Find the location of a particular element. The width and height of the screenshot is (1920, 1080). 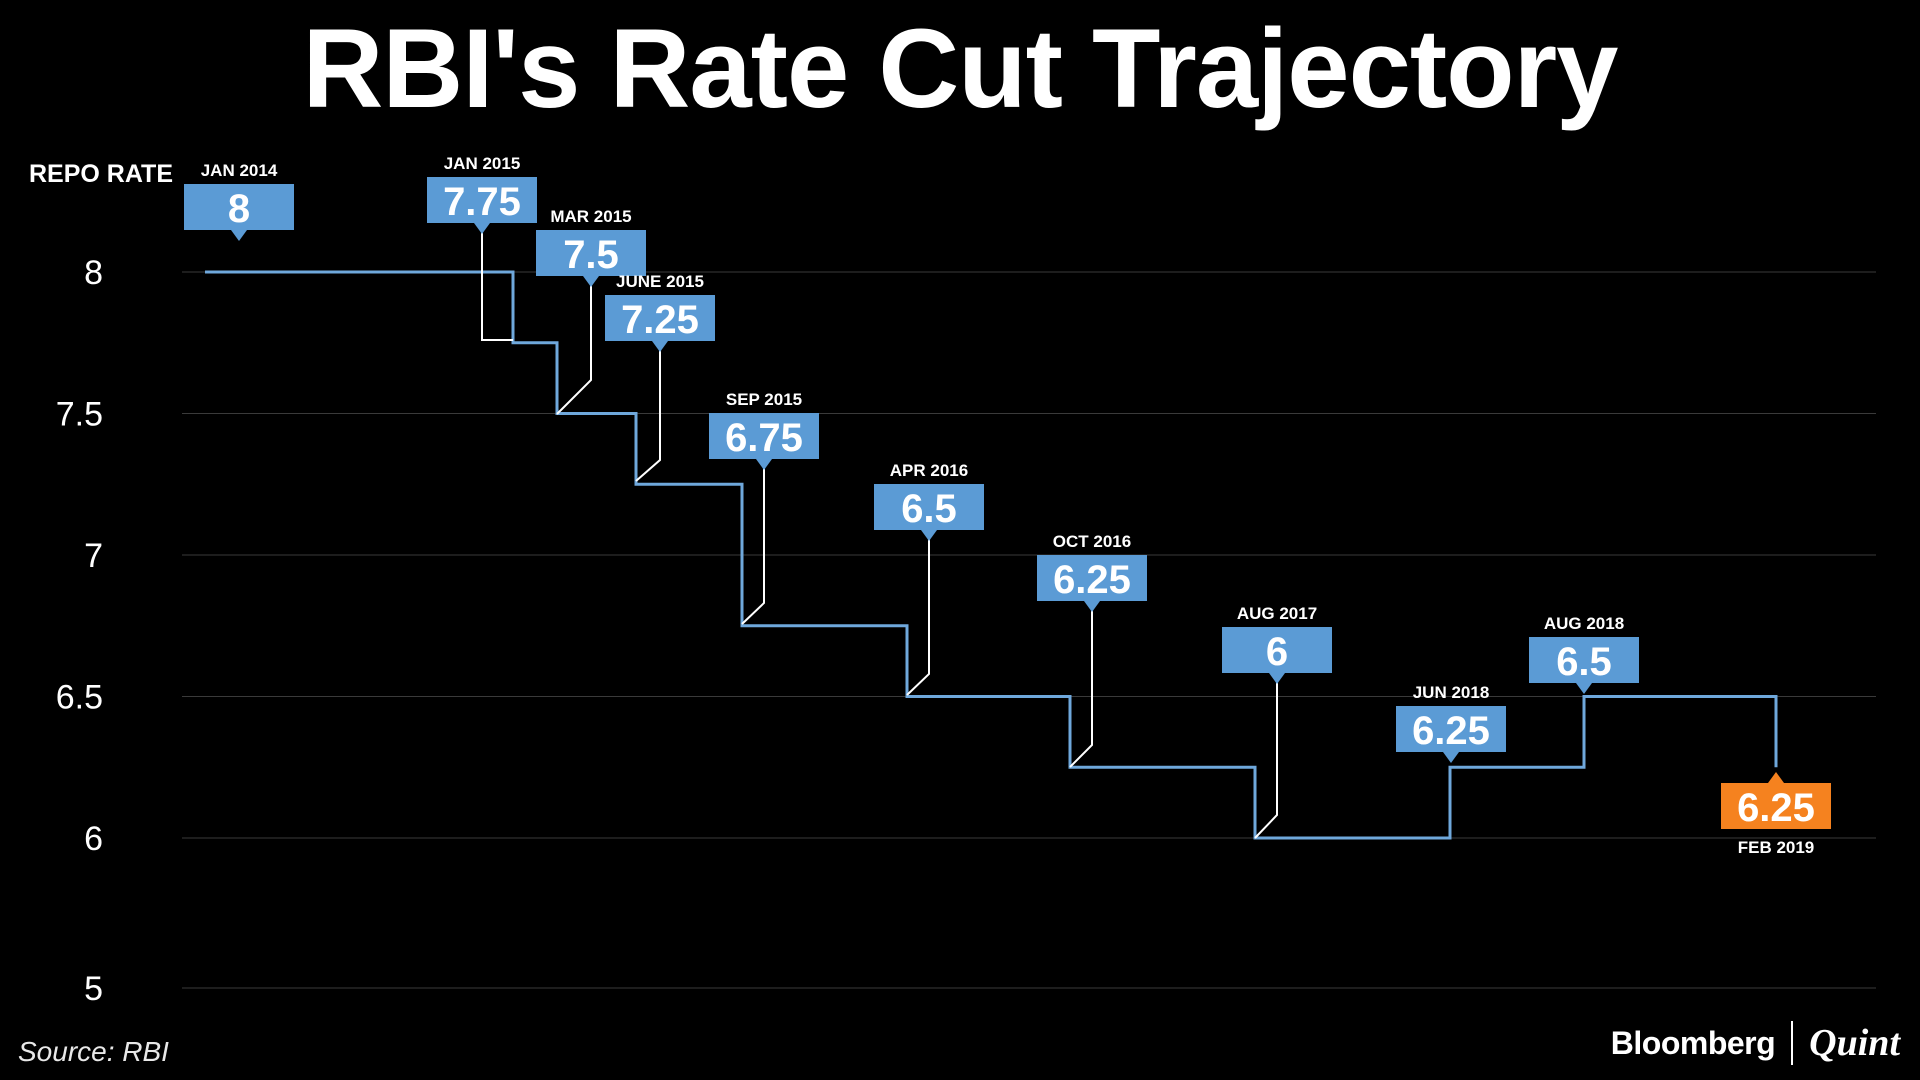

rate-date-label: JUN 2018 is located at coordinates (1451, 692).